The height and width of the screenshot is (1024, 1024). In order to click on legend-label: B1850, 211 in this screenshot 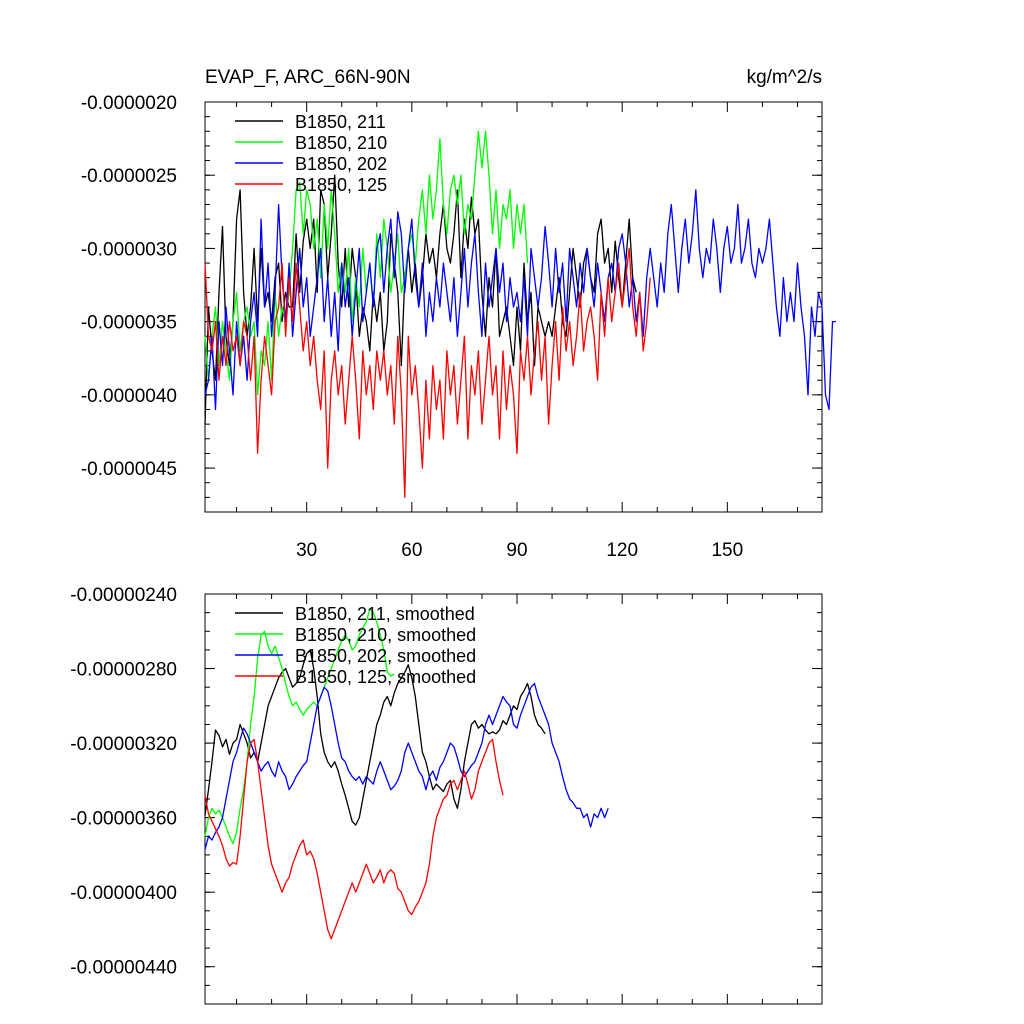, I will do `click(340, 122)`.